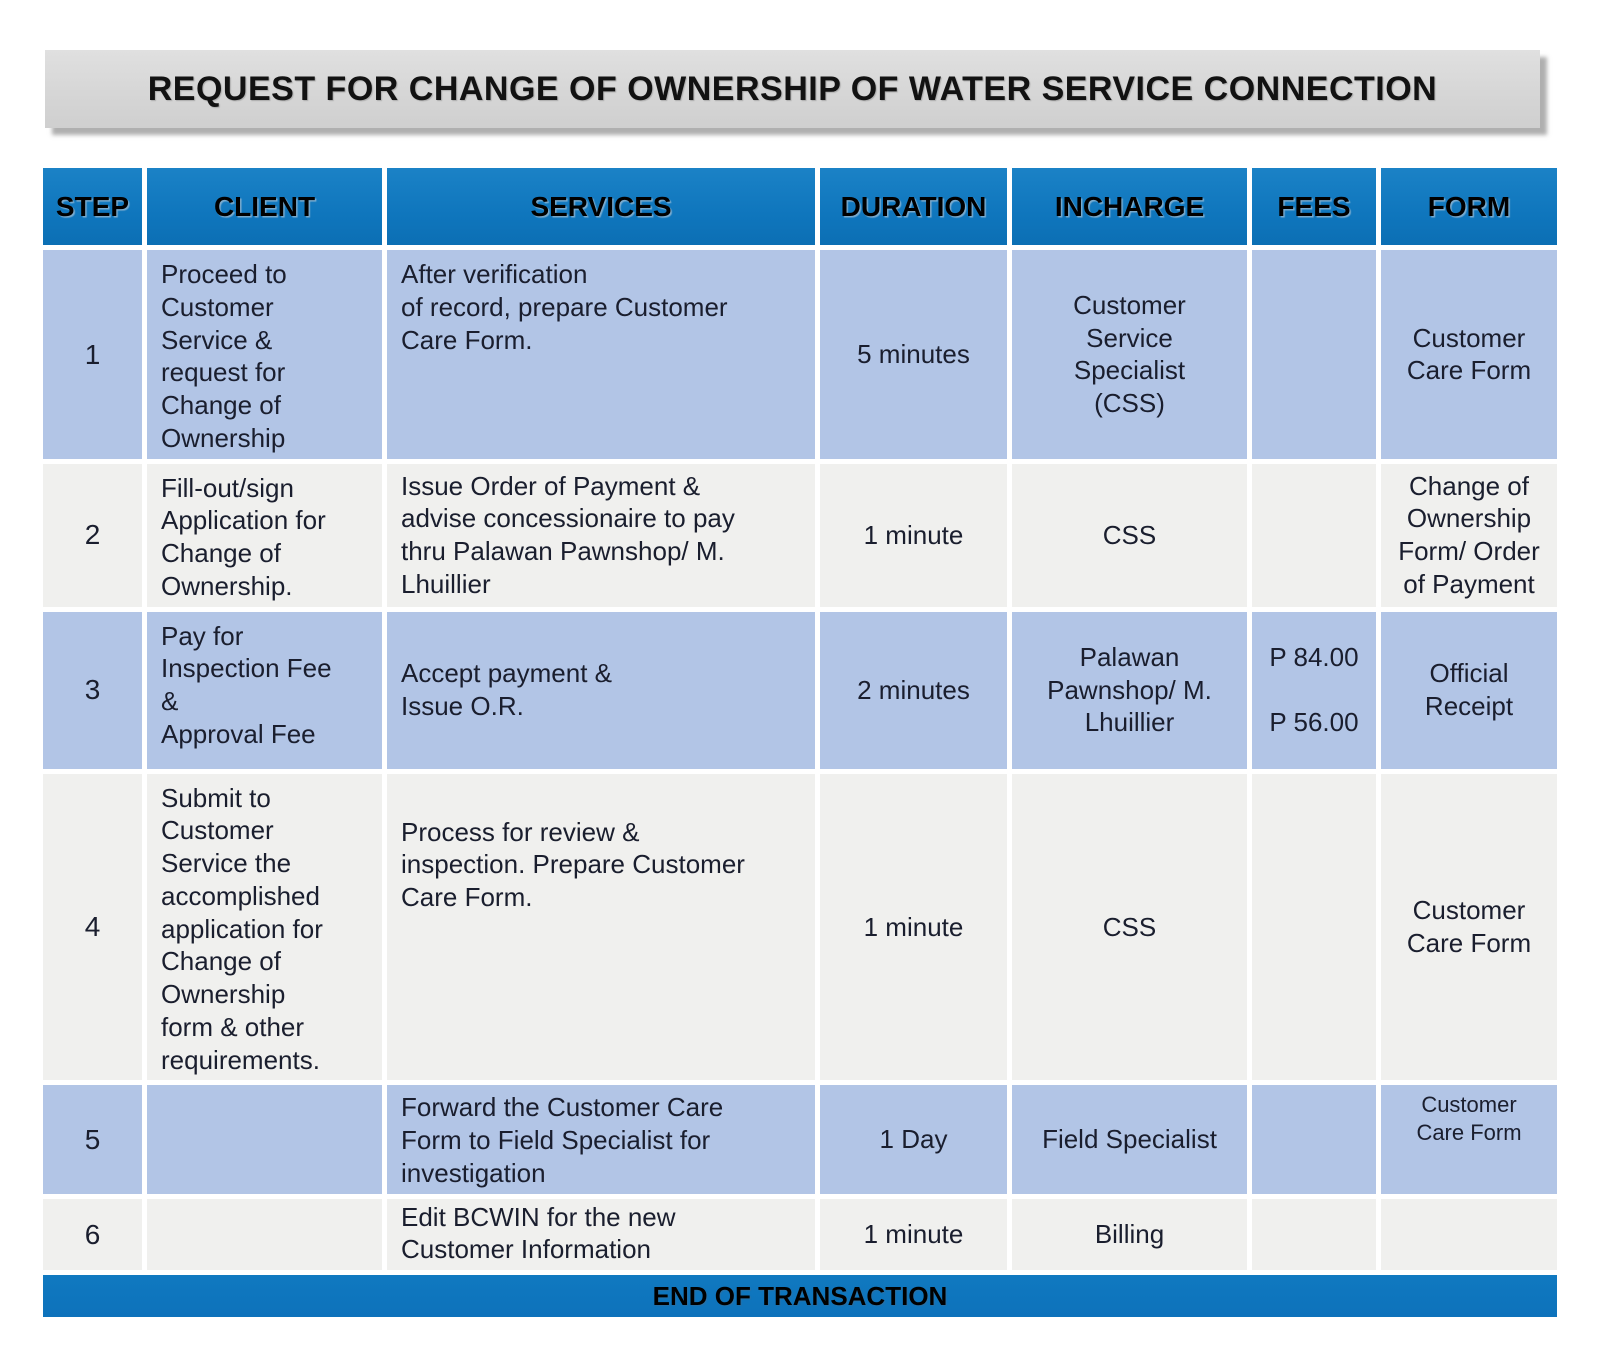  I want to click on fees-cell: P 84.00 P 56.00, so click(1316, 692).